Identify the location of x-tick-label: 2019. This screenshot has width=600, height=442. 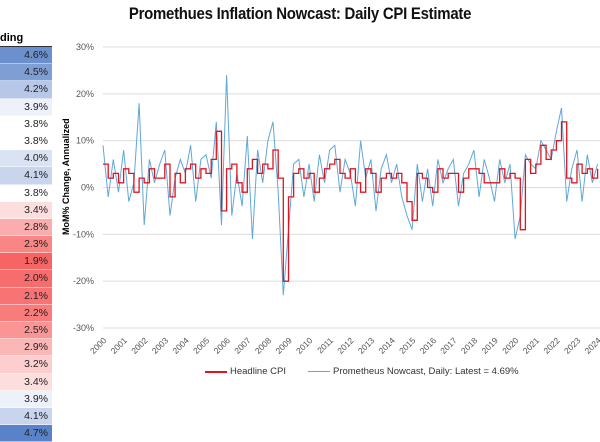
(490, 345).